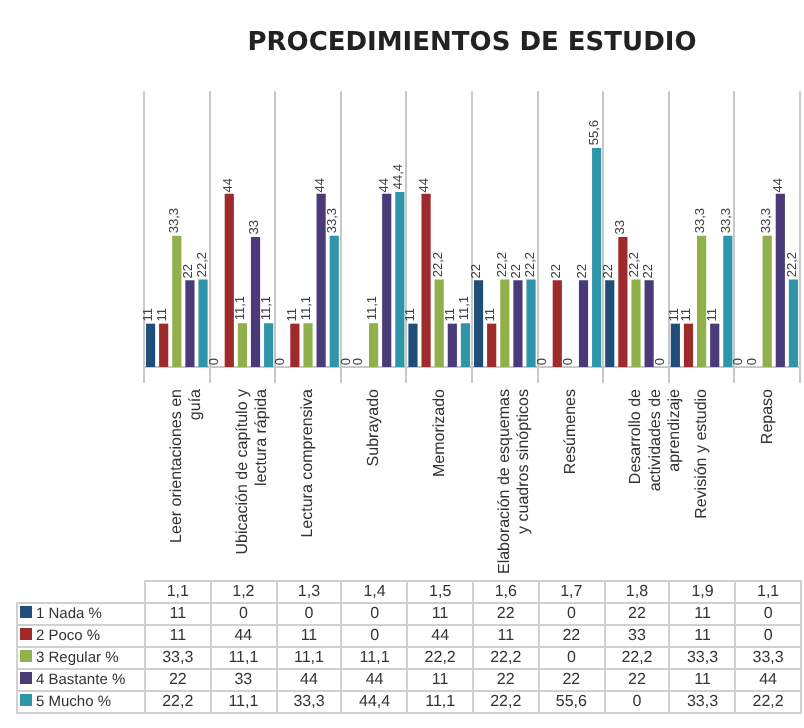 Image resolution: width=804 pixels, height=728 pixels. What do you see at coordinates (701, 453) in the screenshot?
I see `x-tick-label: Revisión y estudio` at bounding box center [701, 453].